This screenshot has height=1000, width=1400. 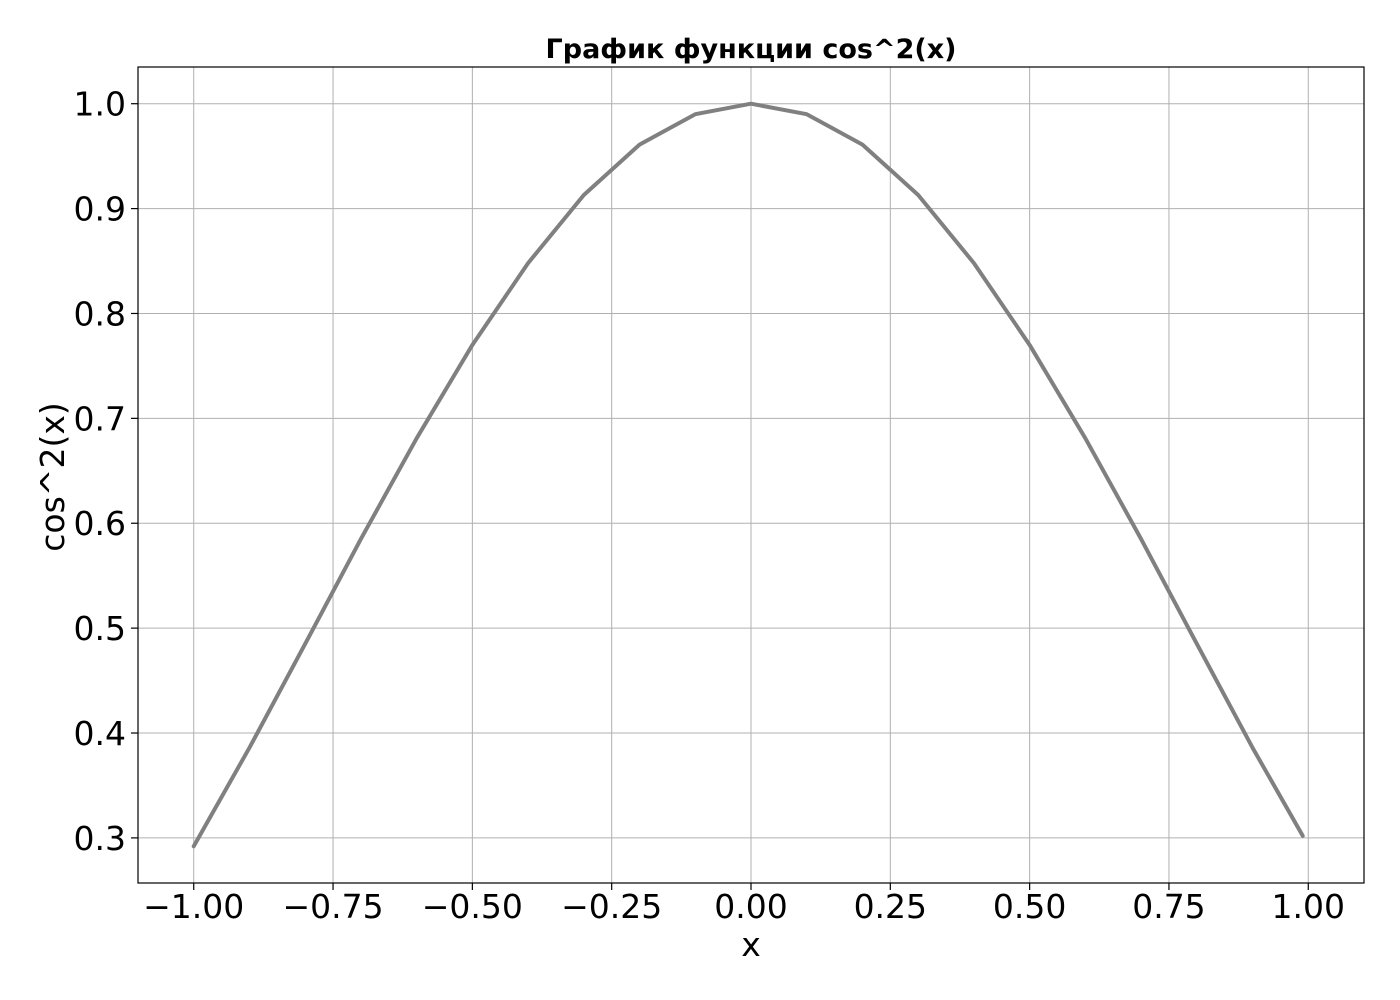 What do you see at coordinates (1308, 906) in the screenshot?
I see `x-tick-label: 1.00` at bounding box center [1308, 906].